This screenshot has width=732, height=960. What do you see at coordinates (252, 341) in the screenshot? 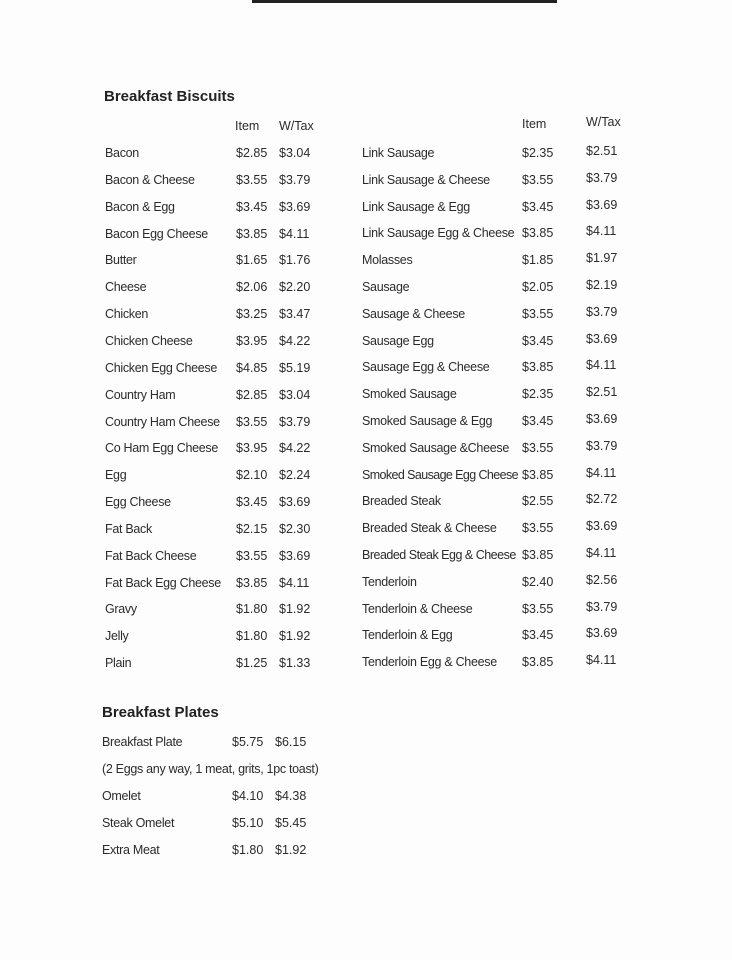
I see `left-item-price: $3.95` at bounding box center [252, 341].